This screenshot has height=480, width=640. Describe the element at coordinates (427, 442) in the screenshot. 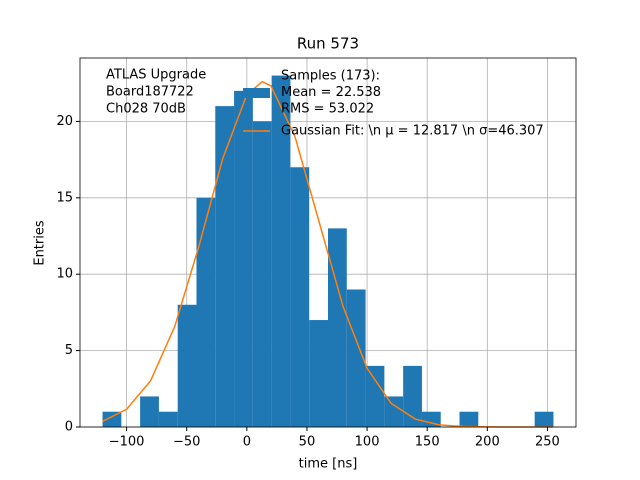

I see `x-tick-label: 150` at that location.